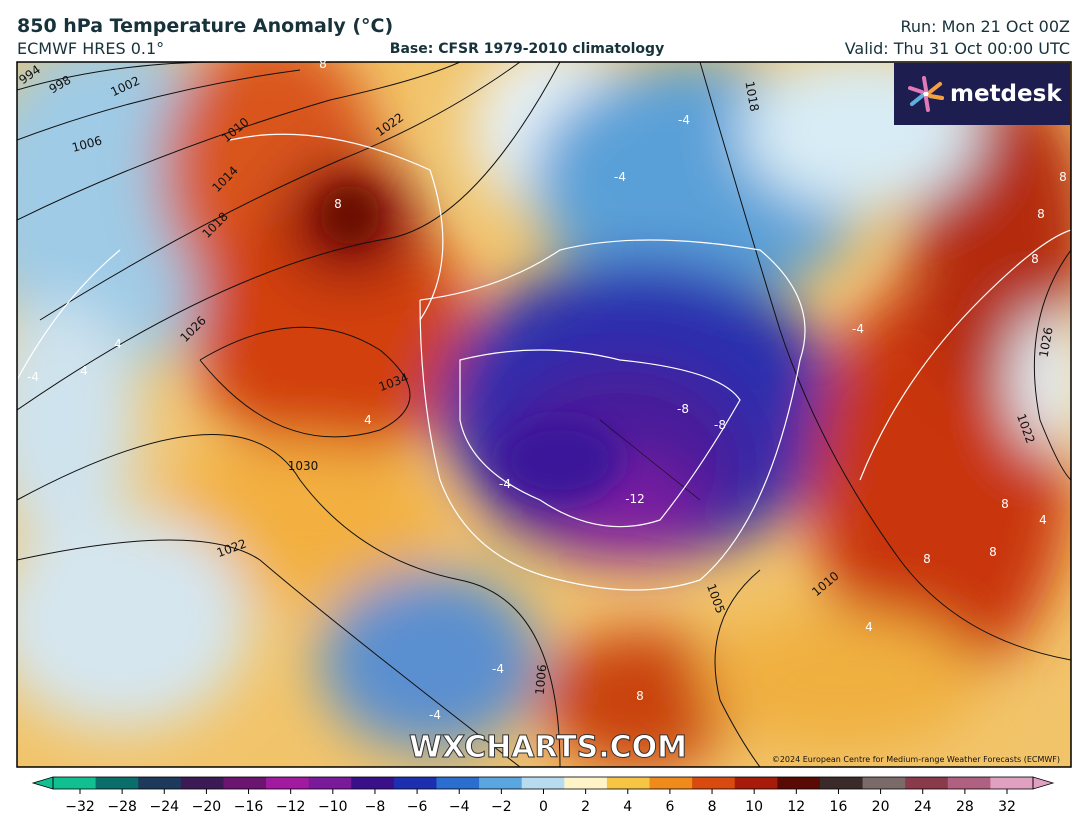  Describe the element at coordinates (1006, 94) in the screenshot. I see `logo-text: metdesk` at that location.